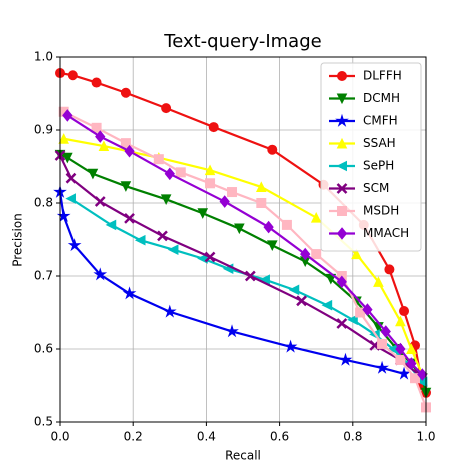  What do you see at coordinates (43, 349) in the screenshot?
I see `y-tick-label: 0.6` at bounding box center [43, 349].